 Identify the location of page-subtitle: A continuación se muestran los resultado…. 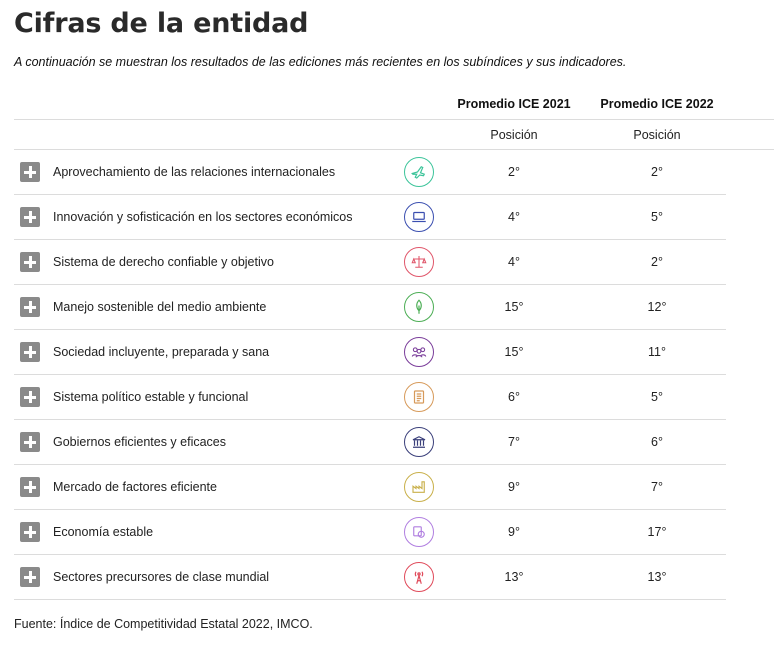
(320, 62).